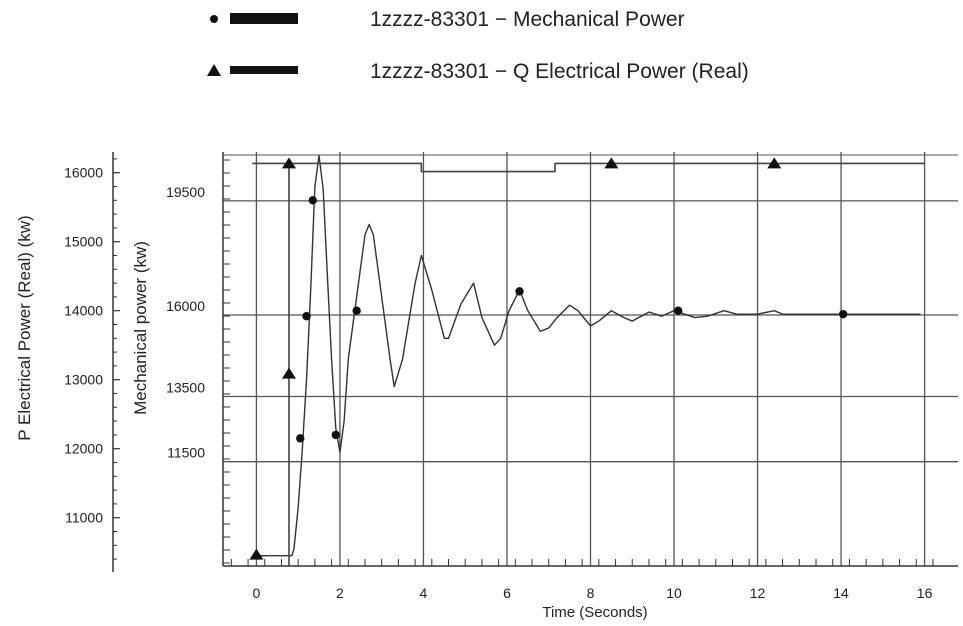  What do you see at coordinates (185, 306) in the screenshot?
I see `right-axis-tick-label: 16000` at bounding box center [185, 306].